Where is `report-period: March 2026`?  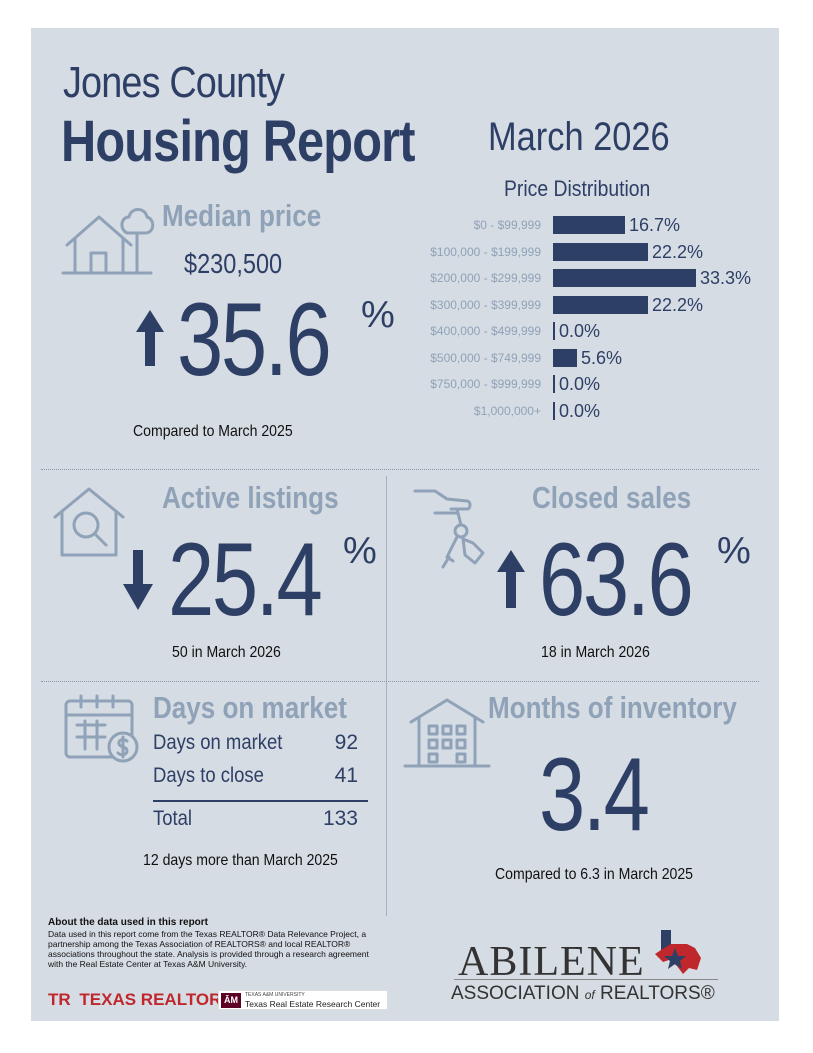 report-period: March 2026 is located at coordinates (579, 137).